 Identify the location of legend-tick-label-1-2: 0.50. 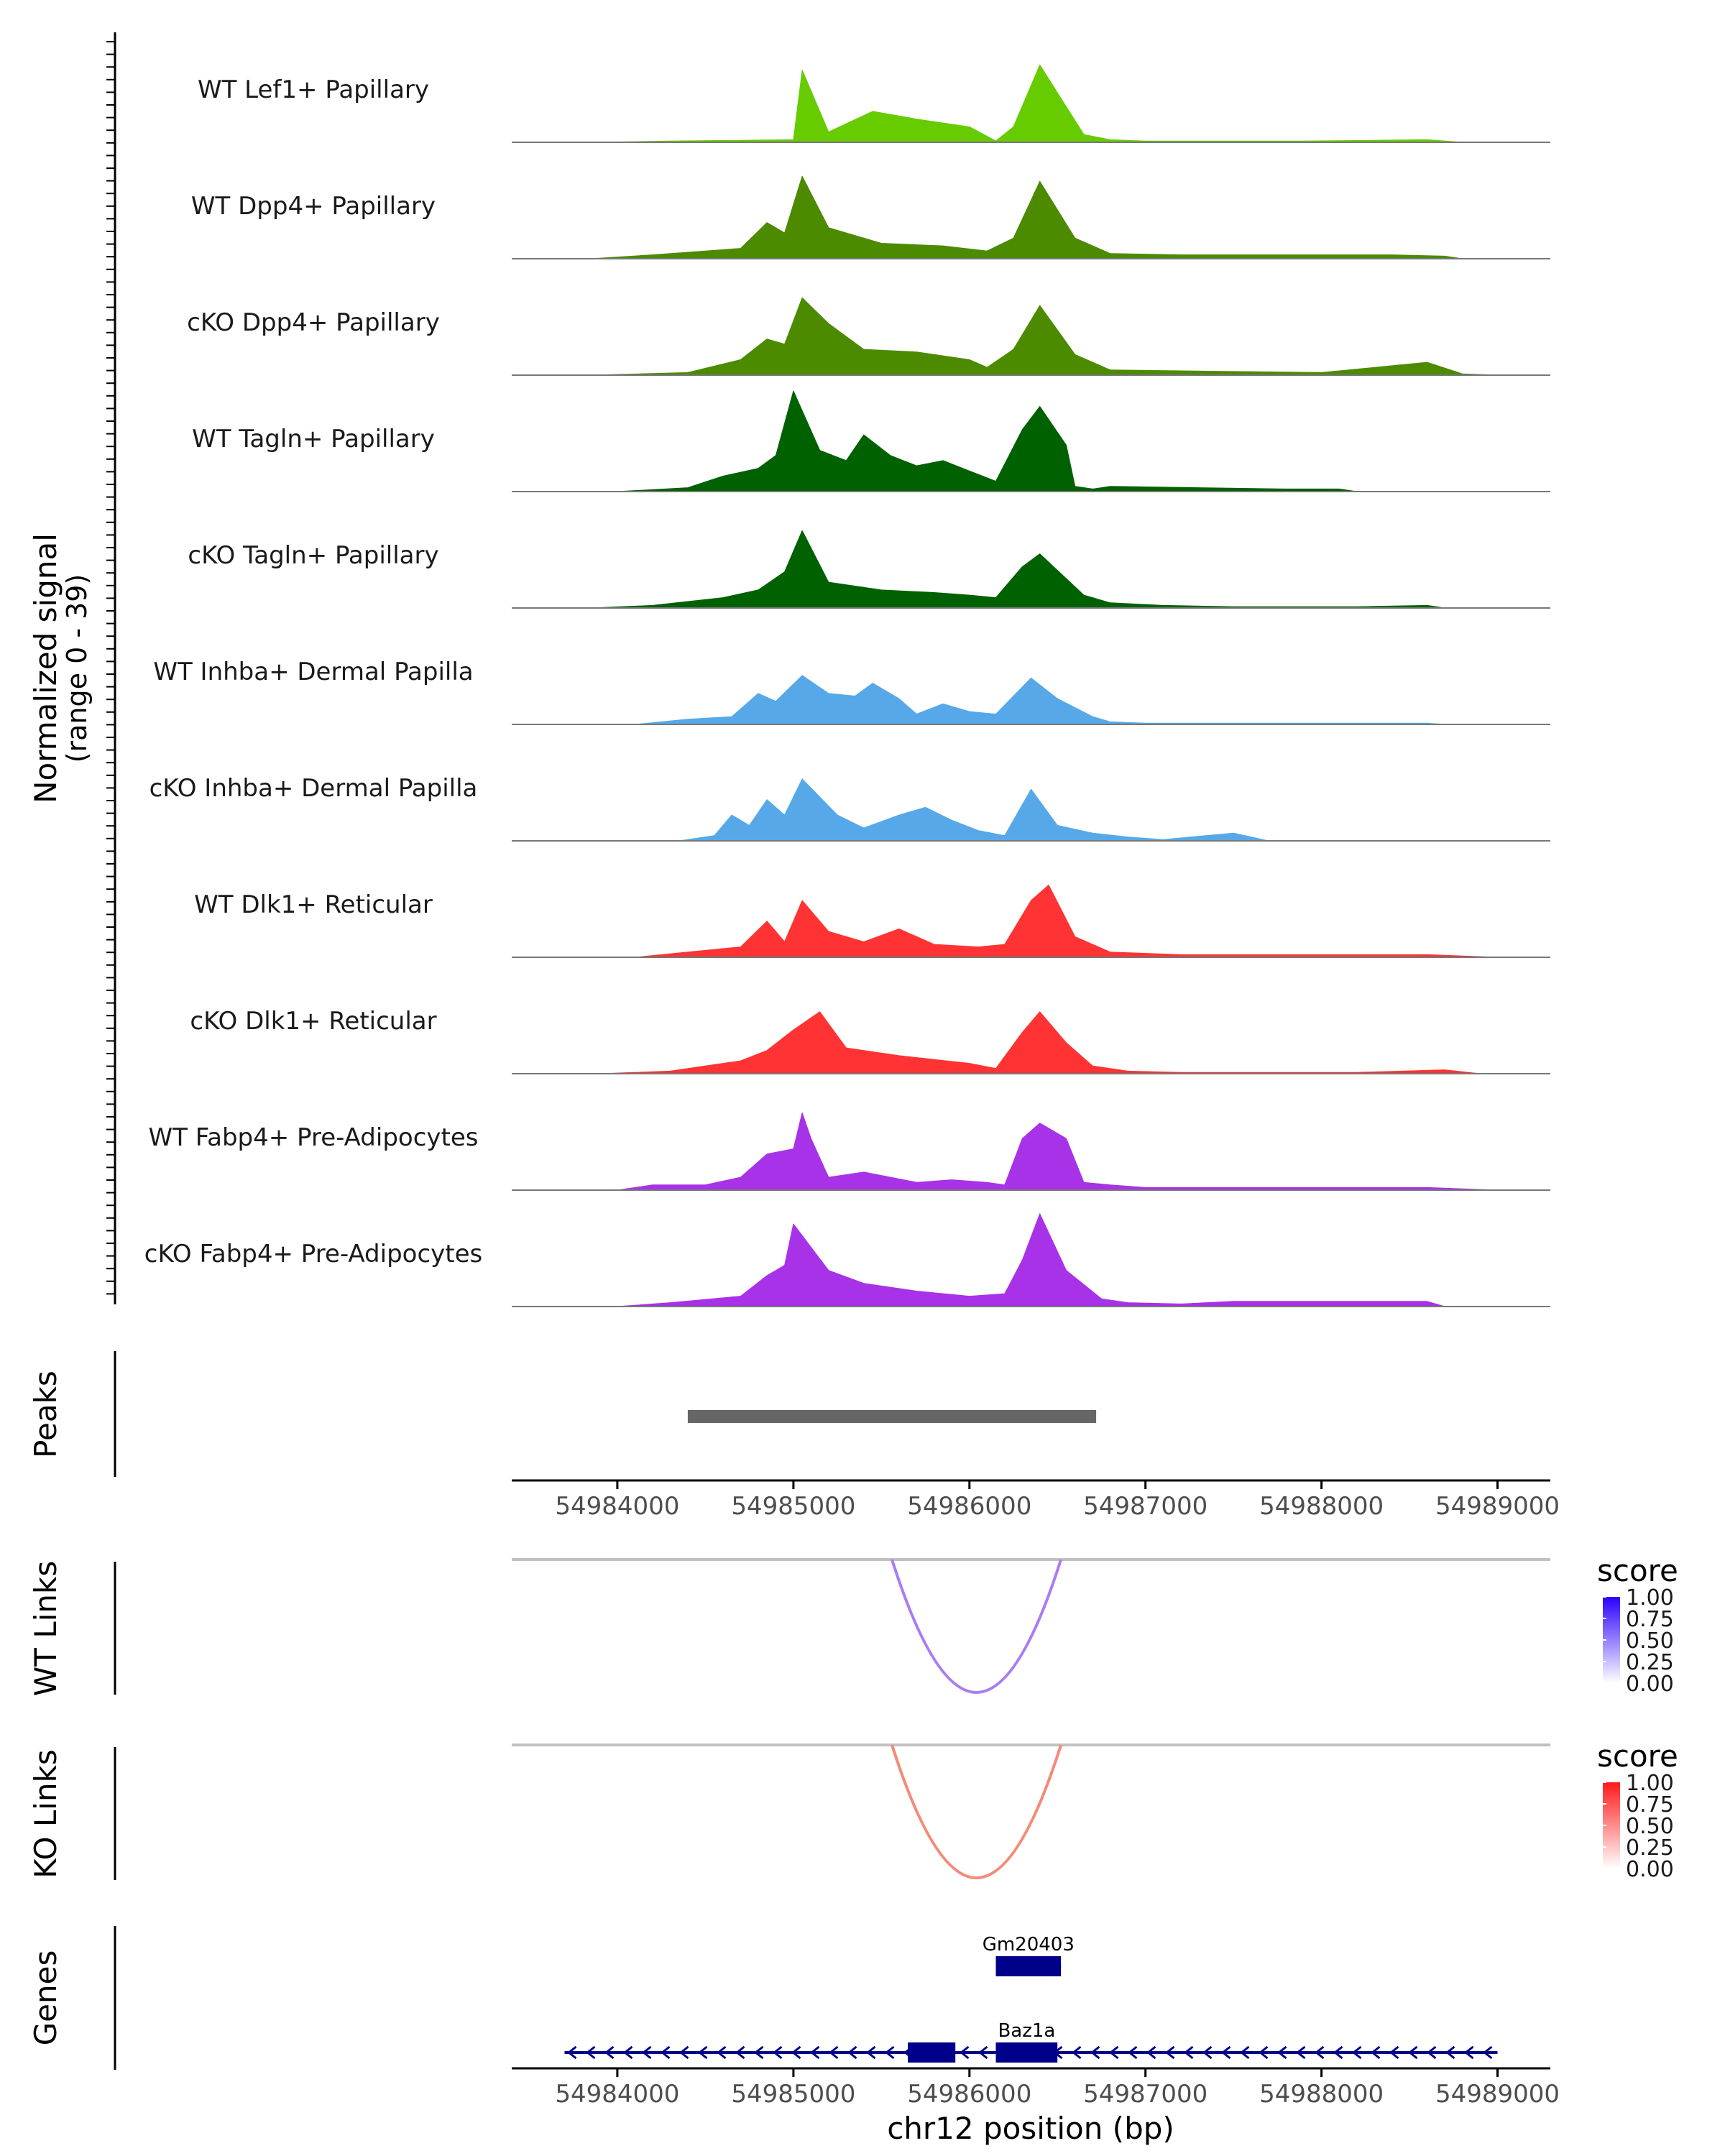
(1650, 1826).